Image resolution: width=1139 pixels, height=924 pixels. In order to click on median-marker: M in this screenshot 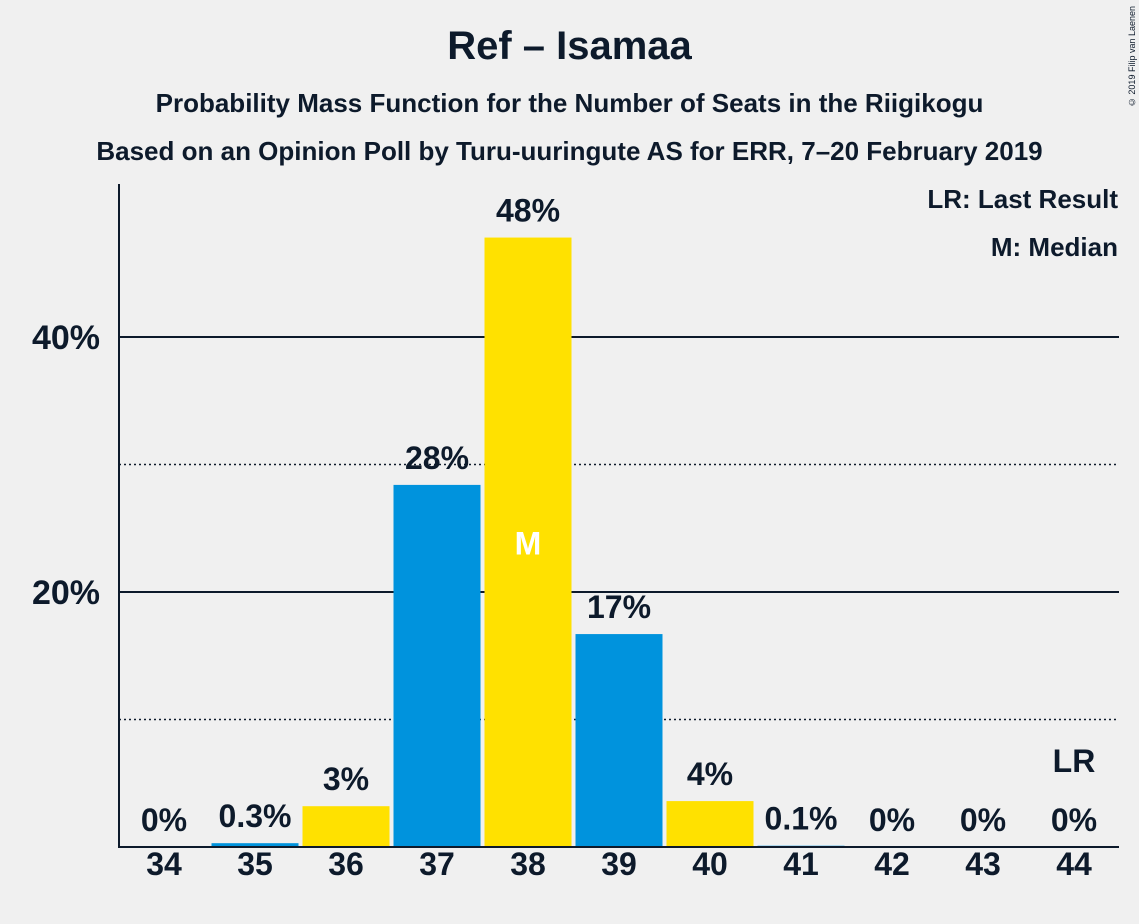, I will do `click(528, 543)`.